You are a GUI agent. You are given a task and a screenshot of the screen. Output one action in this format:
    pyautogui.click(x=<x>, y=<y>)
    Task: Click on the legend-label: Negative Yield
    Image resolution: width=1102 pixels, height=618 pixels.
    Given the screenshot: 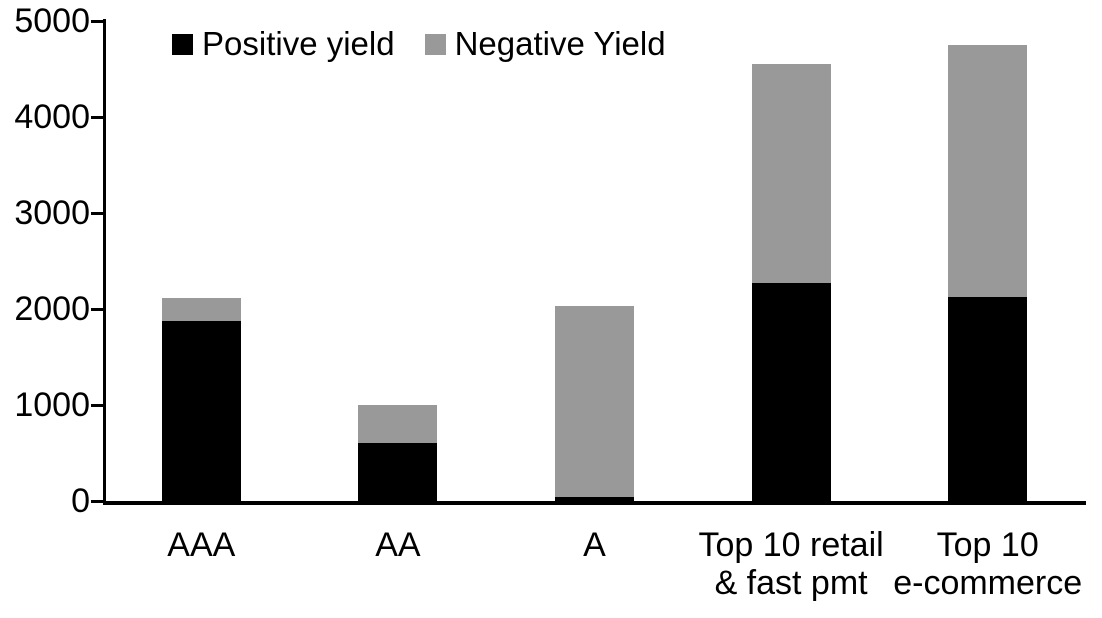 What is the action you would take?
    pyautogui.click(x=560, y=43)
    